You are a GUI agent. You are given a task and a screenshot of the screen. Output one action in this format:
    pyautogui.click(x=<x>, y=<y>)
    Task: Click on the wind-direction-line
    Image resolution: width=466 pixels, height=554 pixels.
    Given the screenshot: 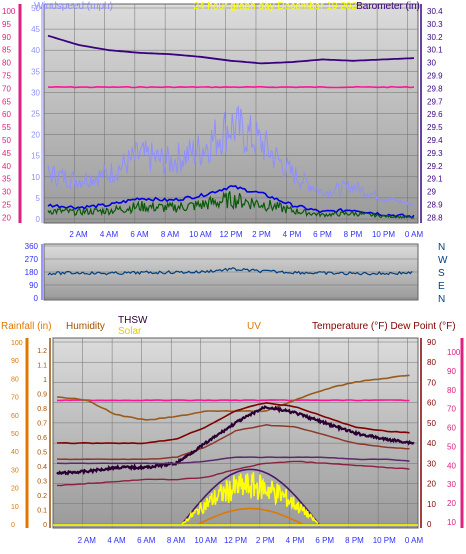 What is the action you would take?
    pyautogui.click(x=230, y=271)
    